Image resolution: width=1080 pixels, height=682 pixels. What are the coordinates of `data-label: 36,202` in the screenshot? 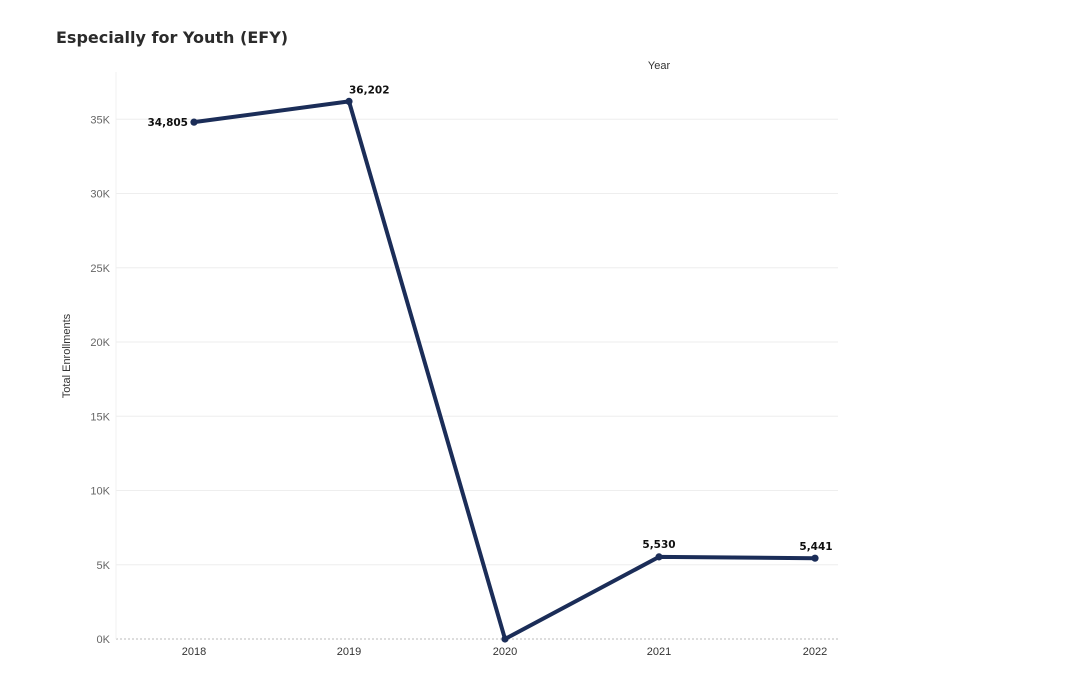 It's located at (369, 90).